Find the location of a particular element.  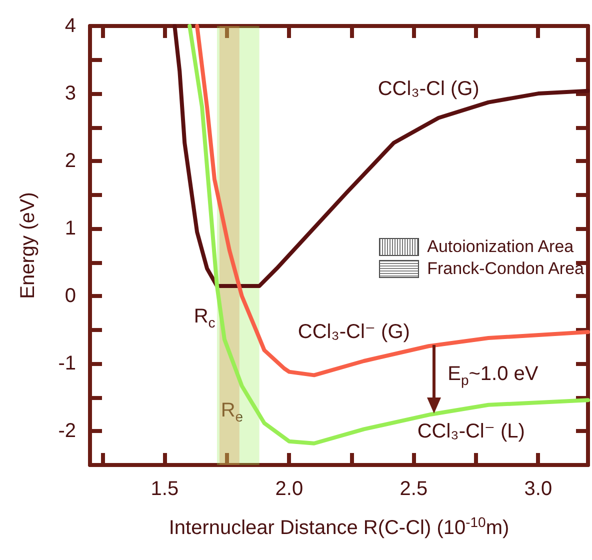

series-label: CCl₃-Cl⁻ (G) is located at coordinates (354, 331).